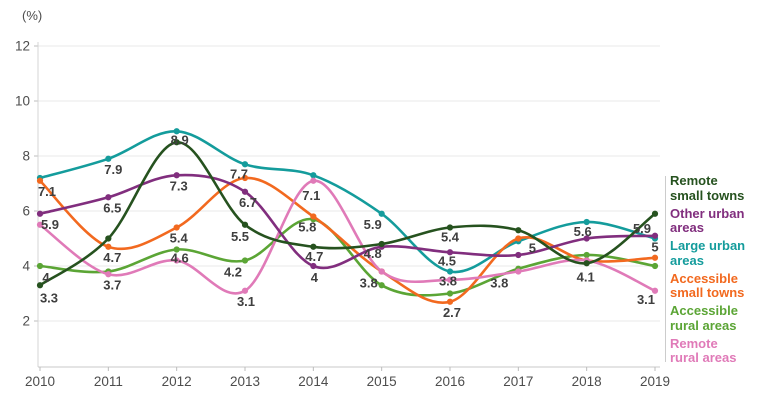 Image resolution: width=771 pixels, height=412 pixels. I want to click on data-point-accessible_small_towns-2011, so click(108, 246).